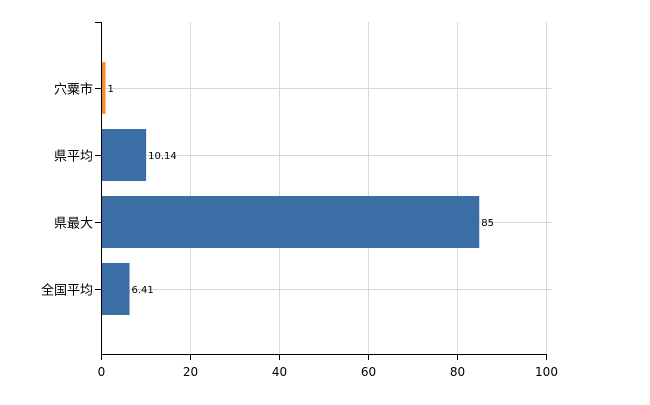 The width and height of the screenshot is (650, 405). What do you see at coordinates (102, 372) in the screenshot?
I see `x-tick-label-0: 0` at bounding box center [102, 372].